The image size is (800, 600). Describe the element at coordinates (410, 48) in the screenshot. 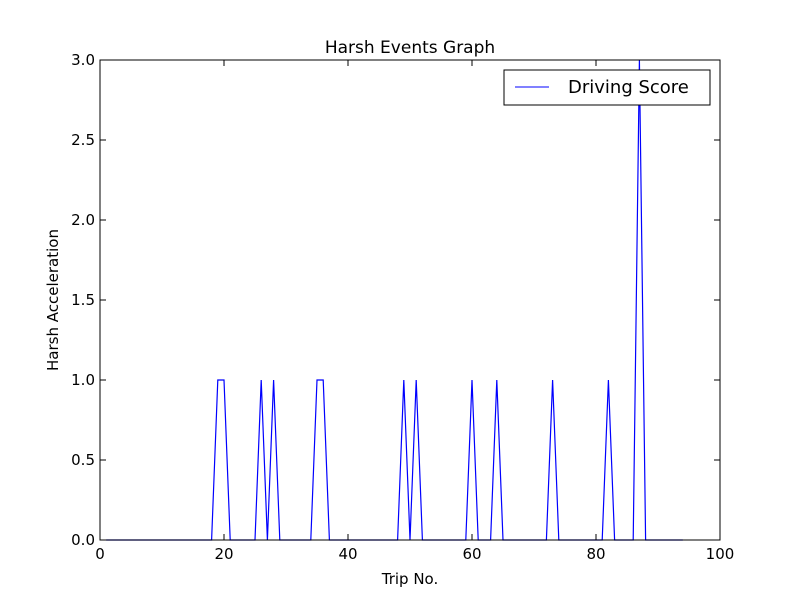

I see `chart-title: Harsh Events Graph` at that location.